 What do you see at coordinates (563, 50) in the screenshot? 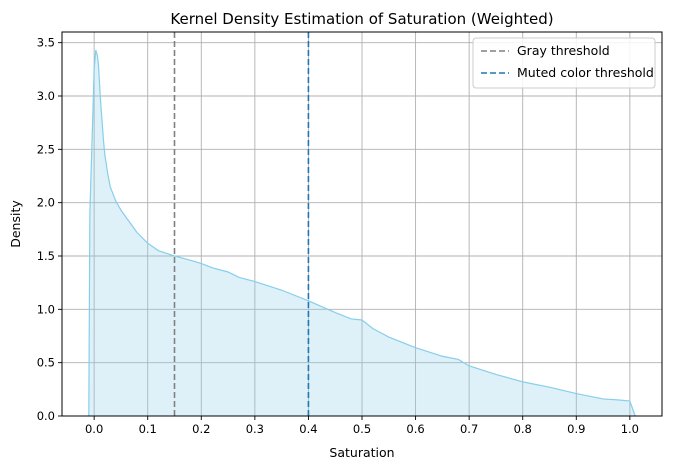
I see `legend-label-gray-threshold: Gray threshold` at bounding box center [563, 50].